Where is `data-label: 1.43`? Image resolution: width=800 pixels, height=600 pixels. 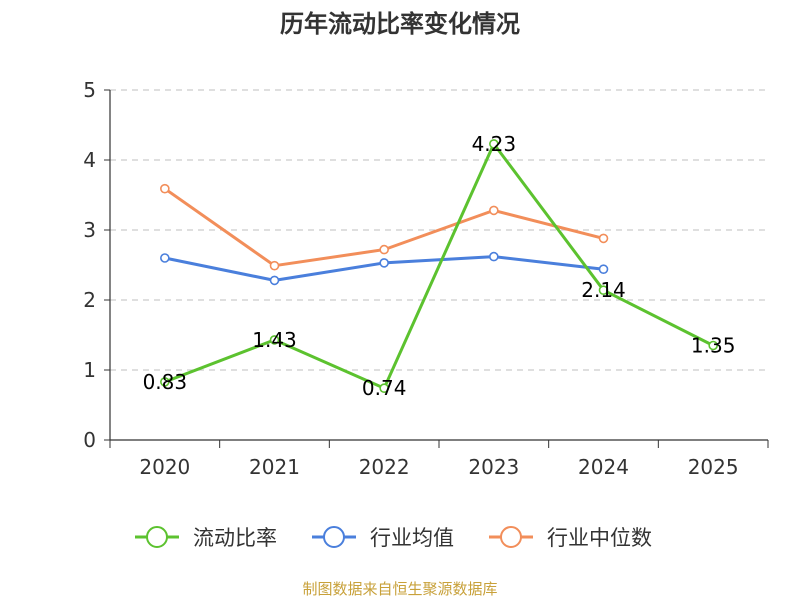 data-label: 1.43 is located at coordinates (274, 340).